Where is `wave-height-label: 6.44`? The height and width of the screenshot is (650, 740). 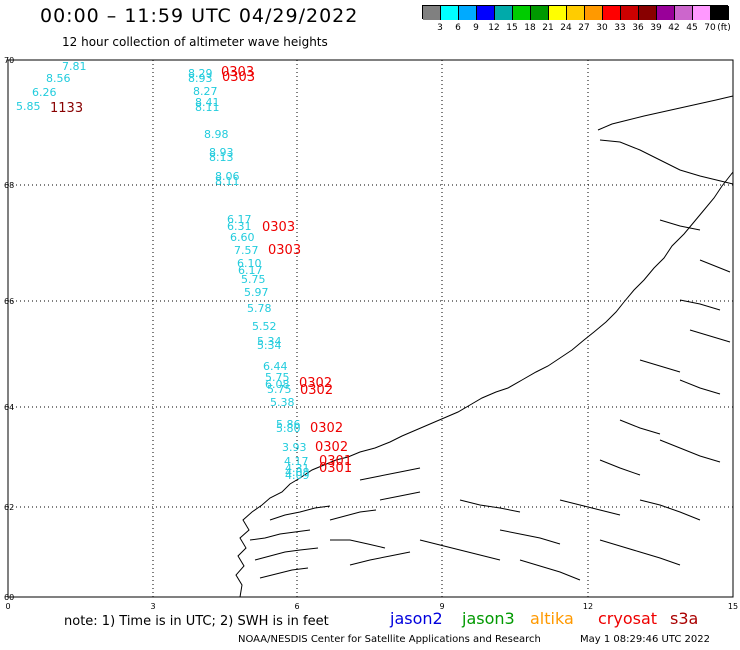 wave-height-label: 6.44 is located at coordinates (275, 366).